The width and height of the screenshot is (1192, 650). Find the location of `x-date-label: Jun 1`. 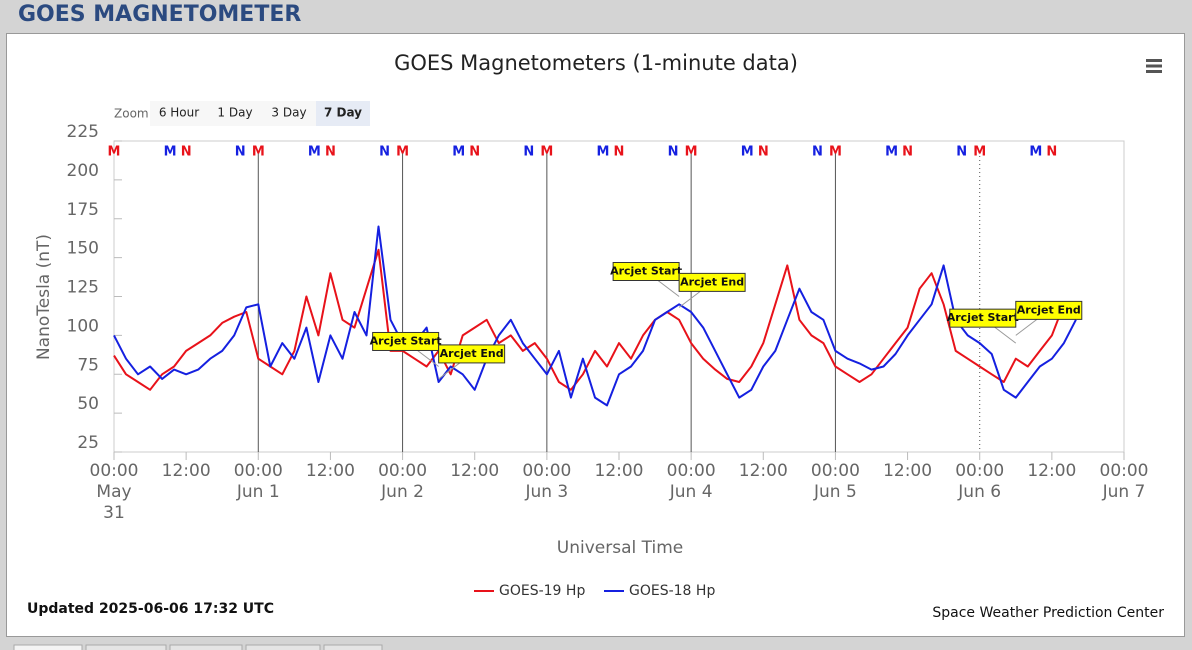

x-date-label: Jun 1 is located at coordinates (258, 492).